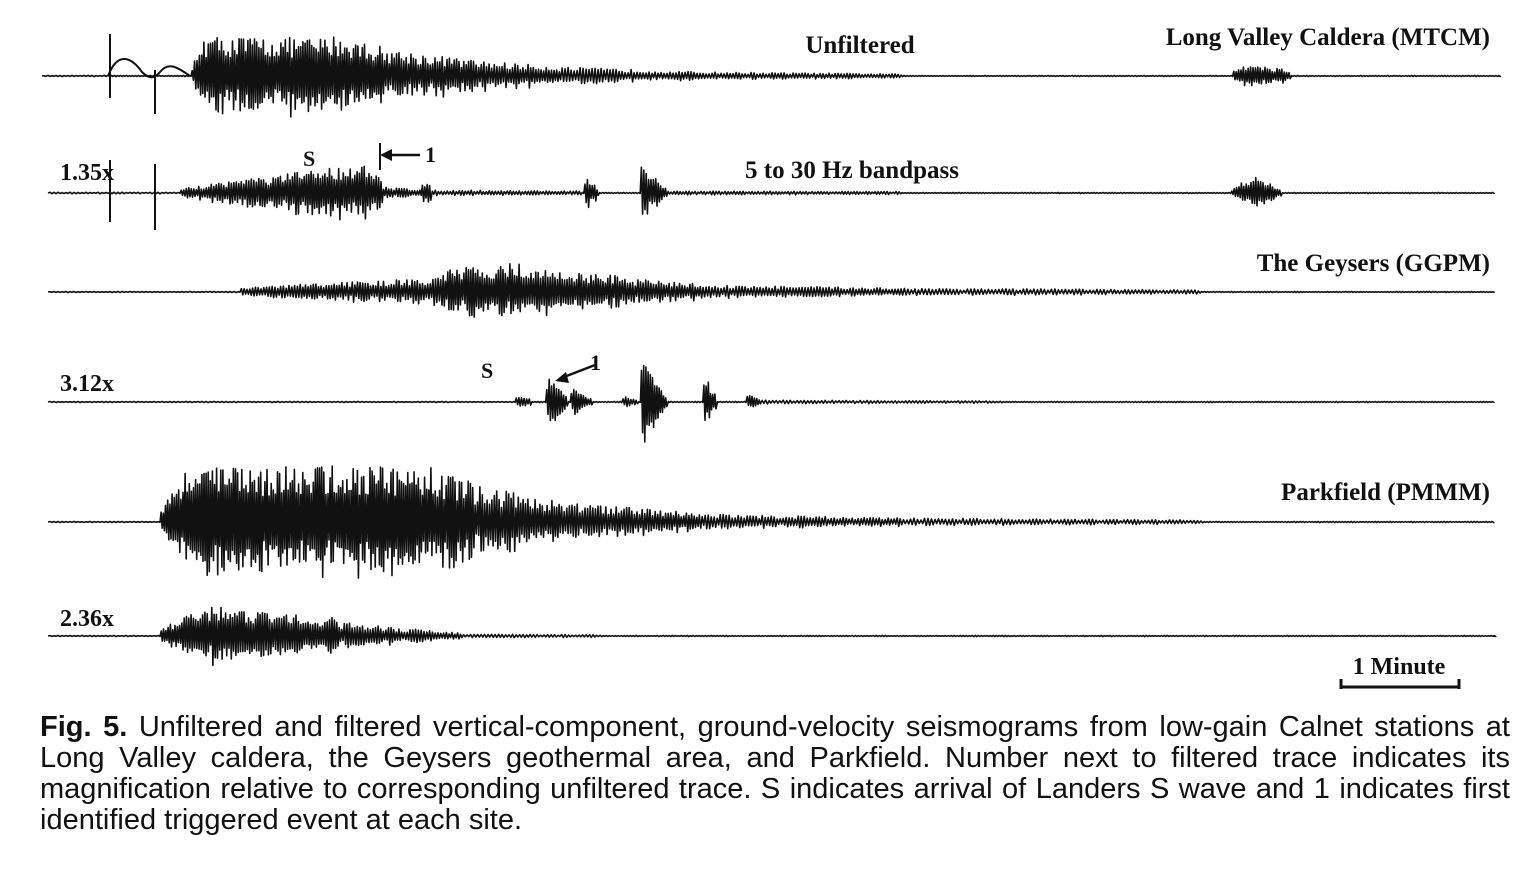  I want to click on event-label-ggpm: 1, so click(595, 362).